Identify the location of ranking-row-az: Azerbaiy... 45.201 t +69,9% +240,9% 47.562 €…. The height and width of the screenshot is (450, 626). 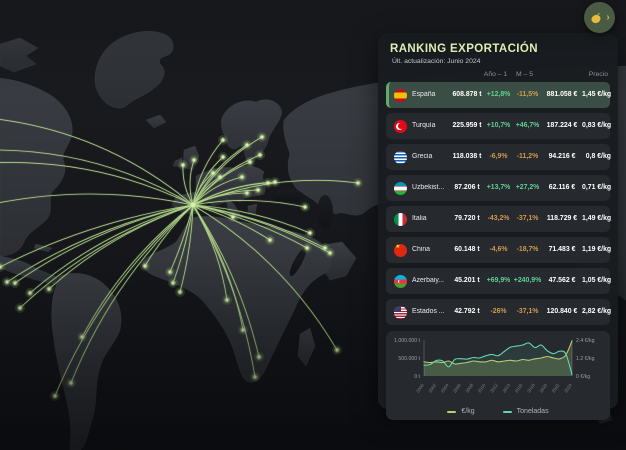
(499, 281).